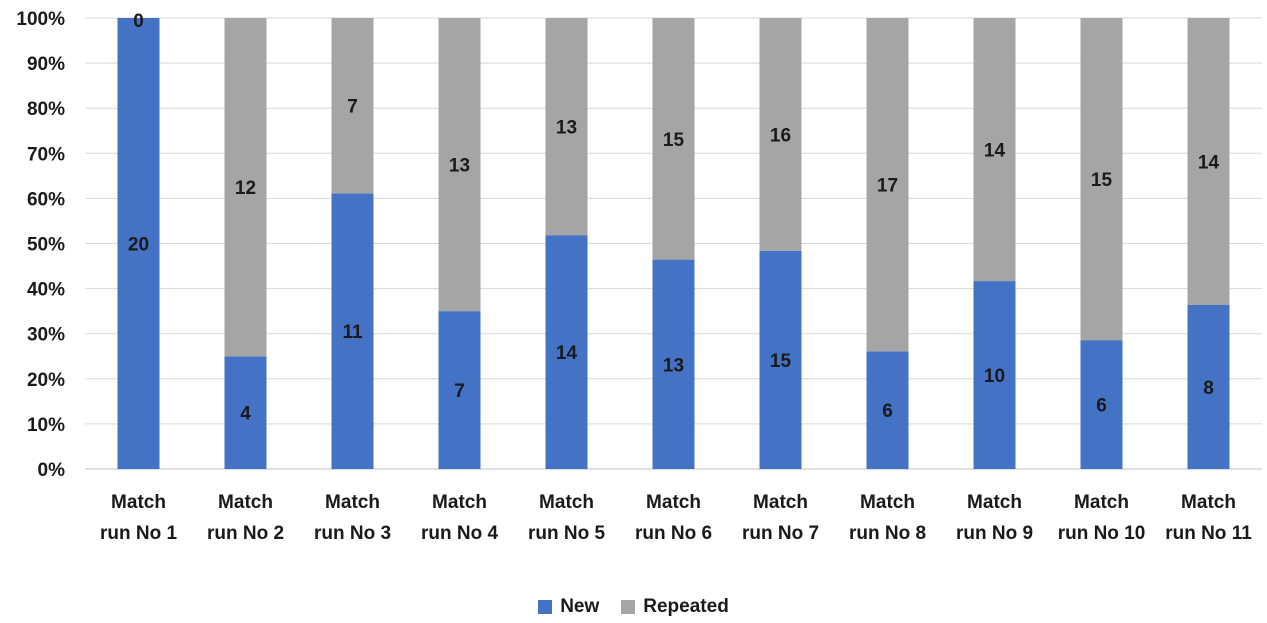 This screenshot has height=623, width=1267. What do you see at coordinates (1208, 533) in the screenshot?
I see `x-tick-label: run No 11` at bounding box center [1208, 533].